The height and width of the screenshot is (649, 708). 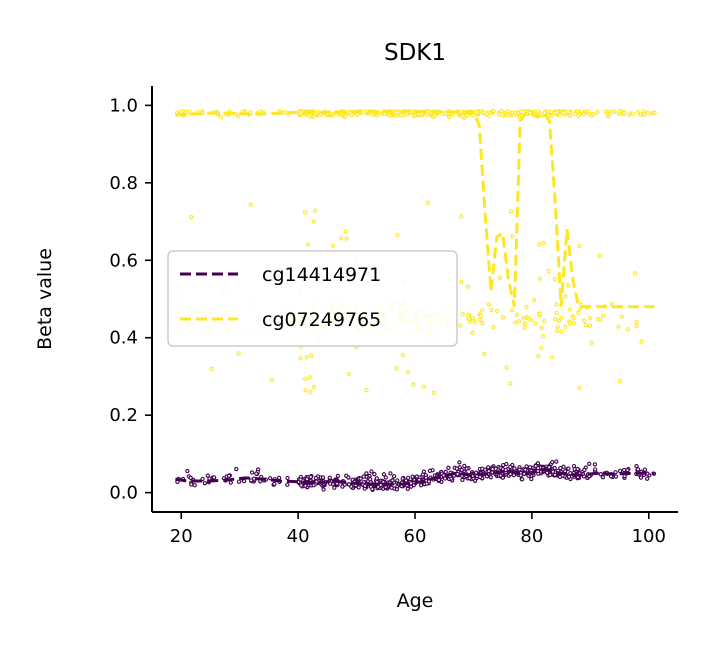 What do you see at coordinates (123, 105) in the screenshot?
I see `y-tick-label: 1.0` at bounding box center [123, 105].